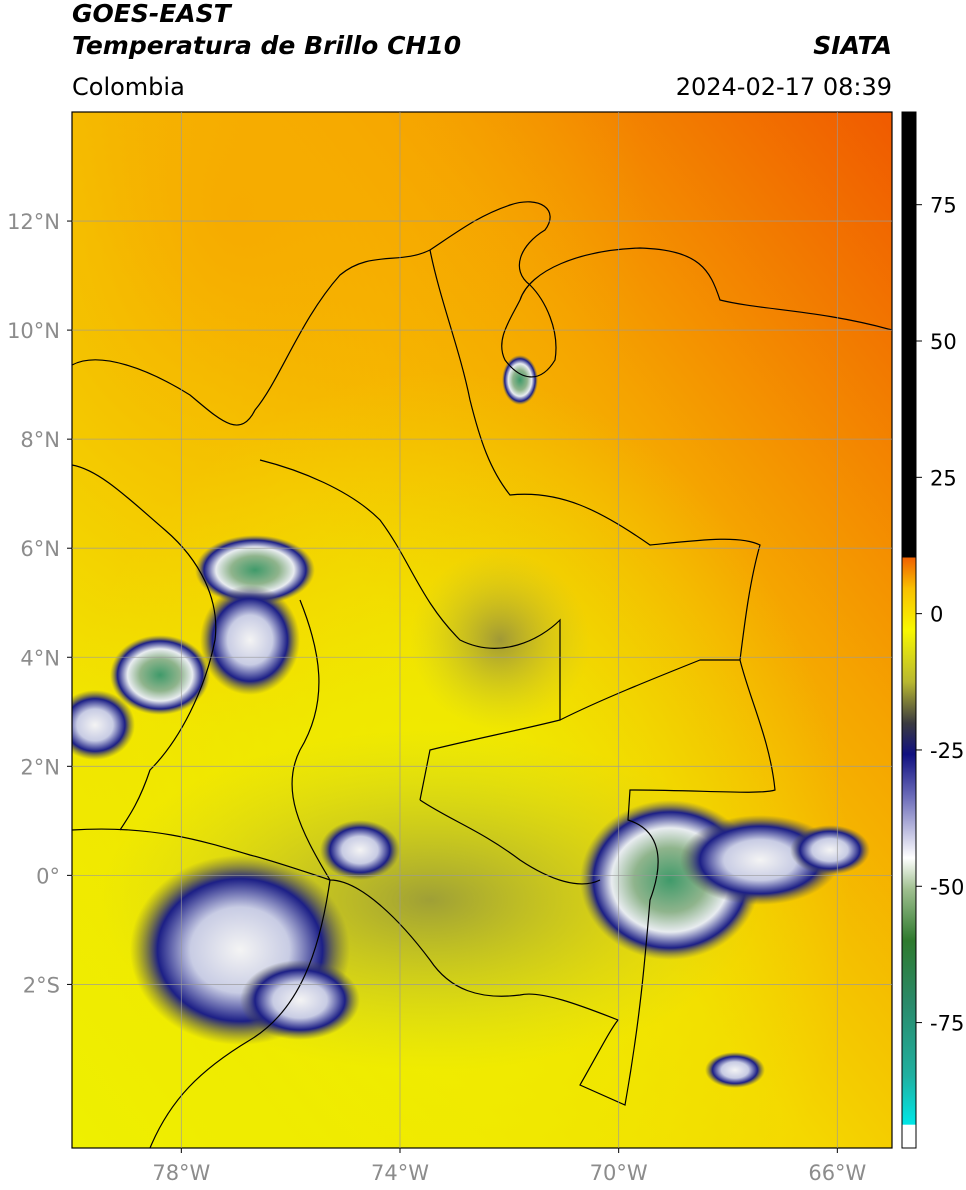 The image size is (966, 1190). What do you see at coordinates (400, 1173) in the screenshot?
I see `x-tick-label: 74°W` at bounding box center [400, 1173].